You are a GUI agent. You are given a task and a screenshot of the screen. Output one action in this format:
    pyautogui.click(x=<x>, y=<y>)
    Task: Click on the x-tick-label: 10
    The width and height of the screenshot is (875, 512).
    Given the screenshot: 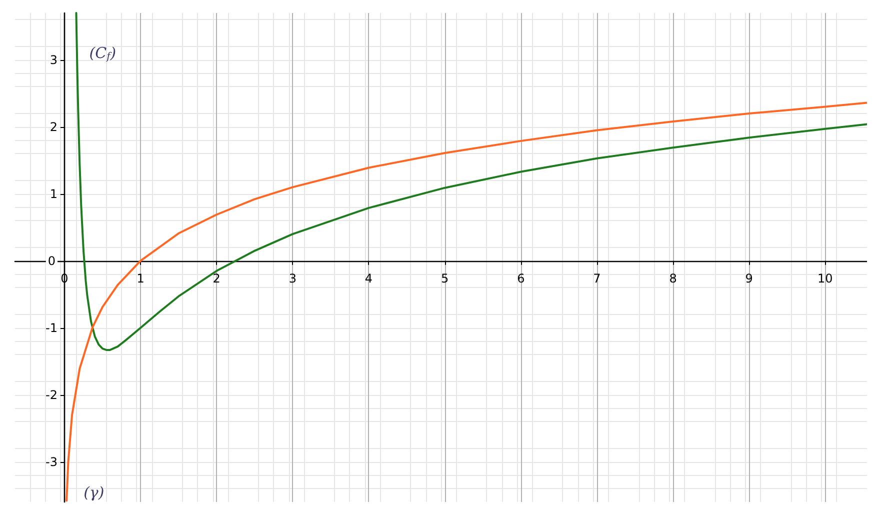 What is the action you would take?
    pyautogui.click(x=825, y=279)
    